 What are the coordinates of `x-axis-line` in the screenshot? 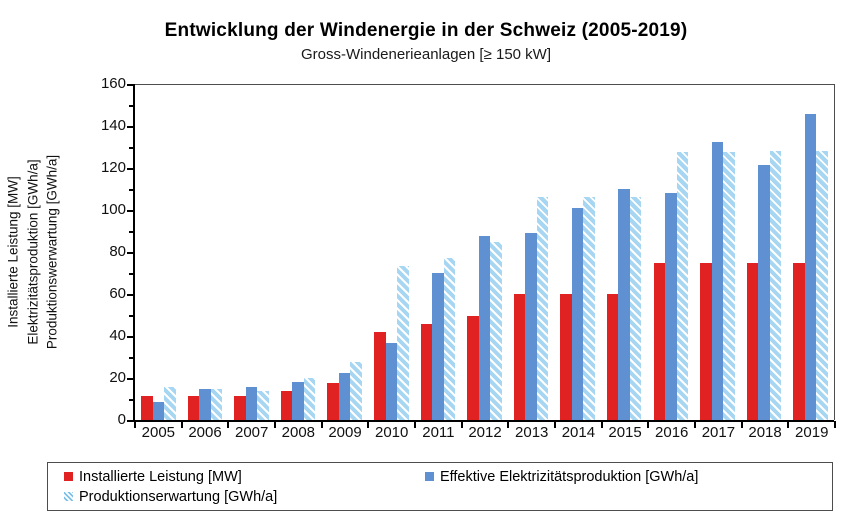 It's located at (483, 421).